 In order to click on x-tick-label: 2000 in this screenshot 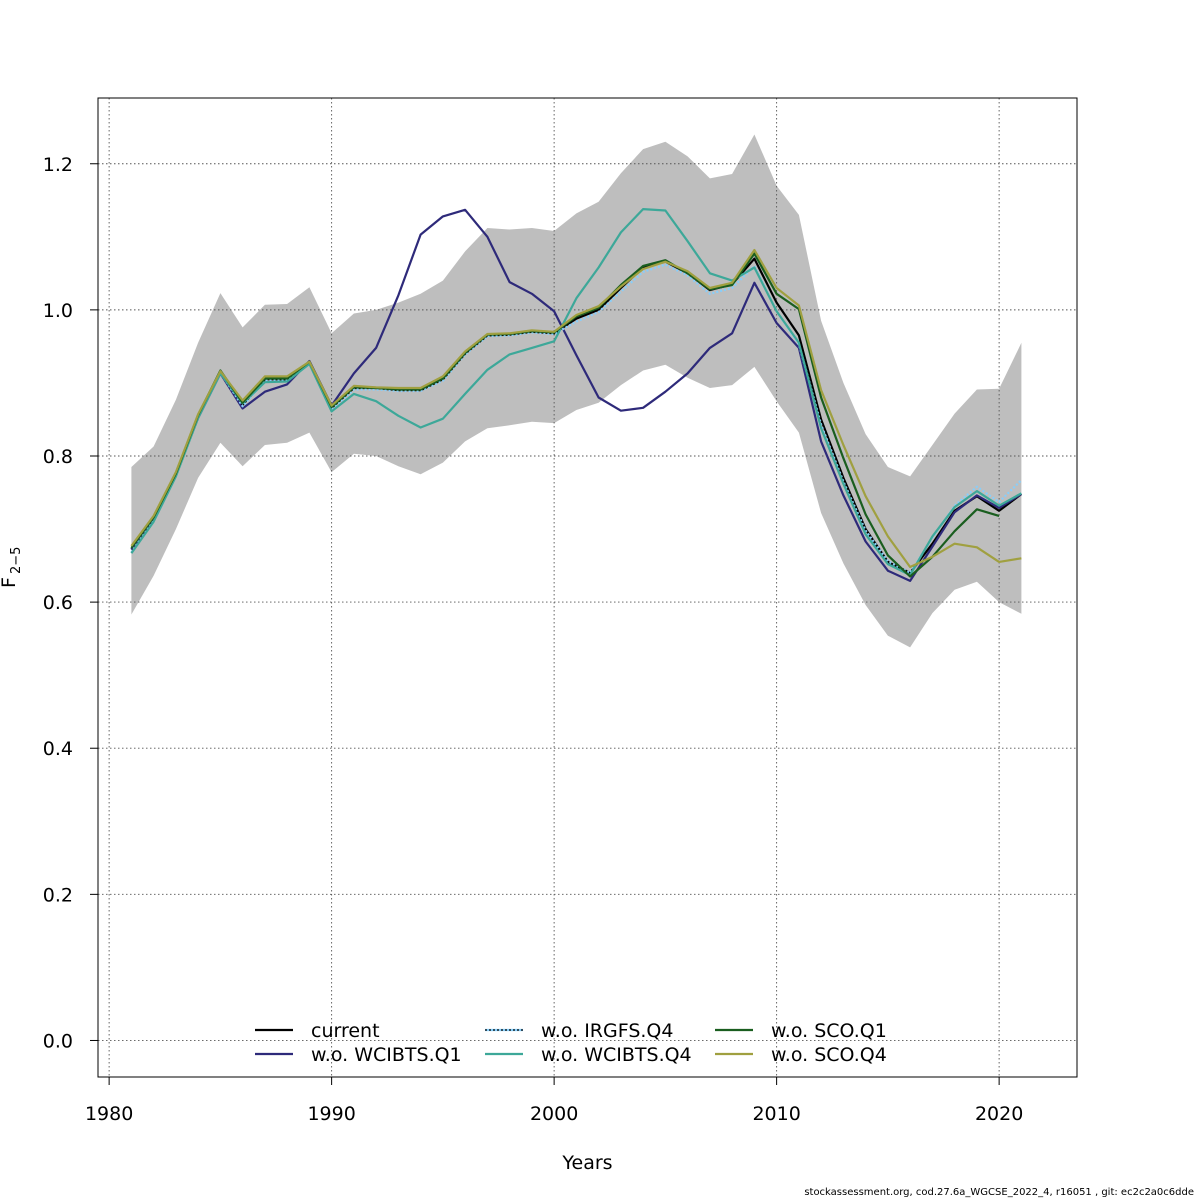, I will do `click(554, 1114)`.